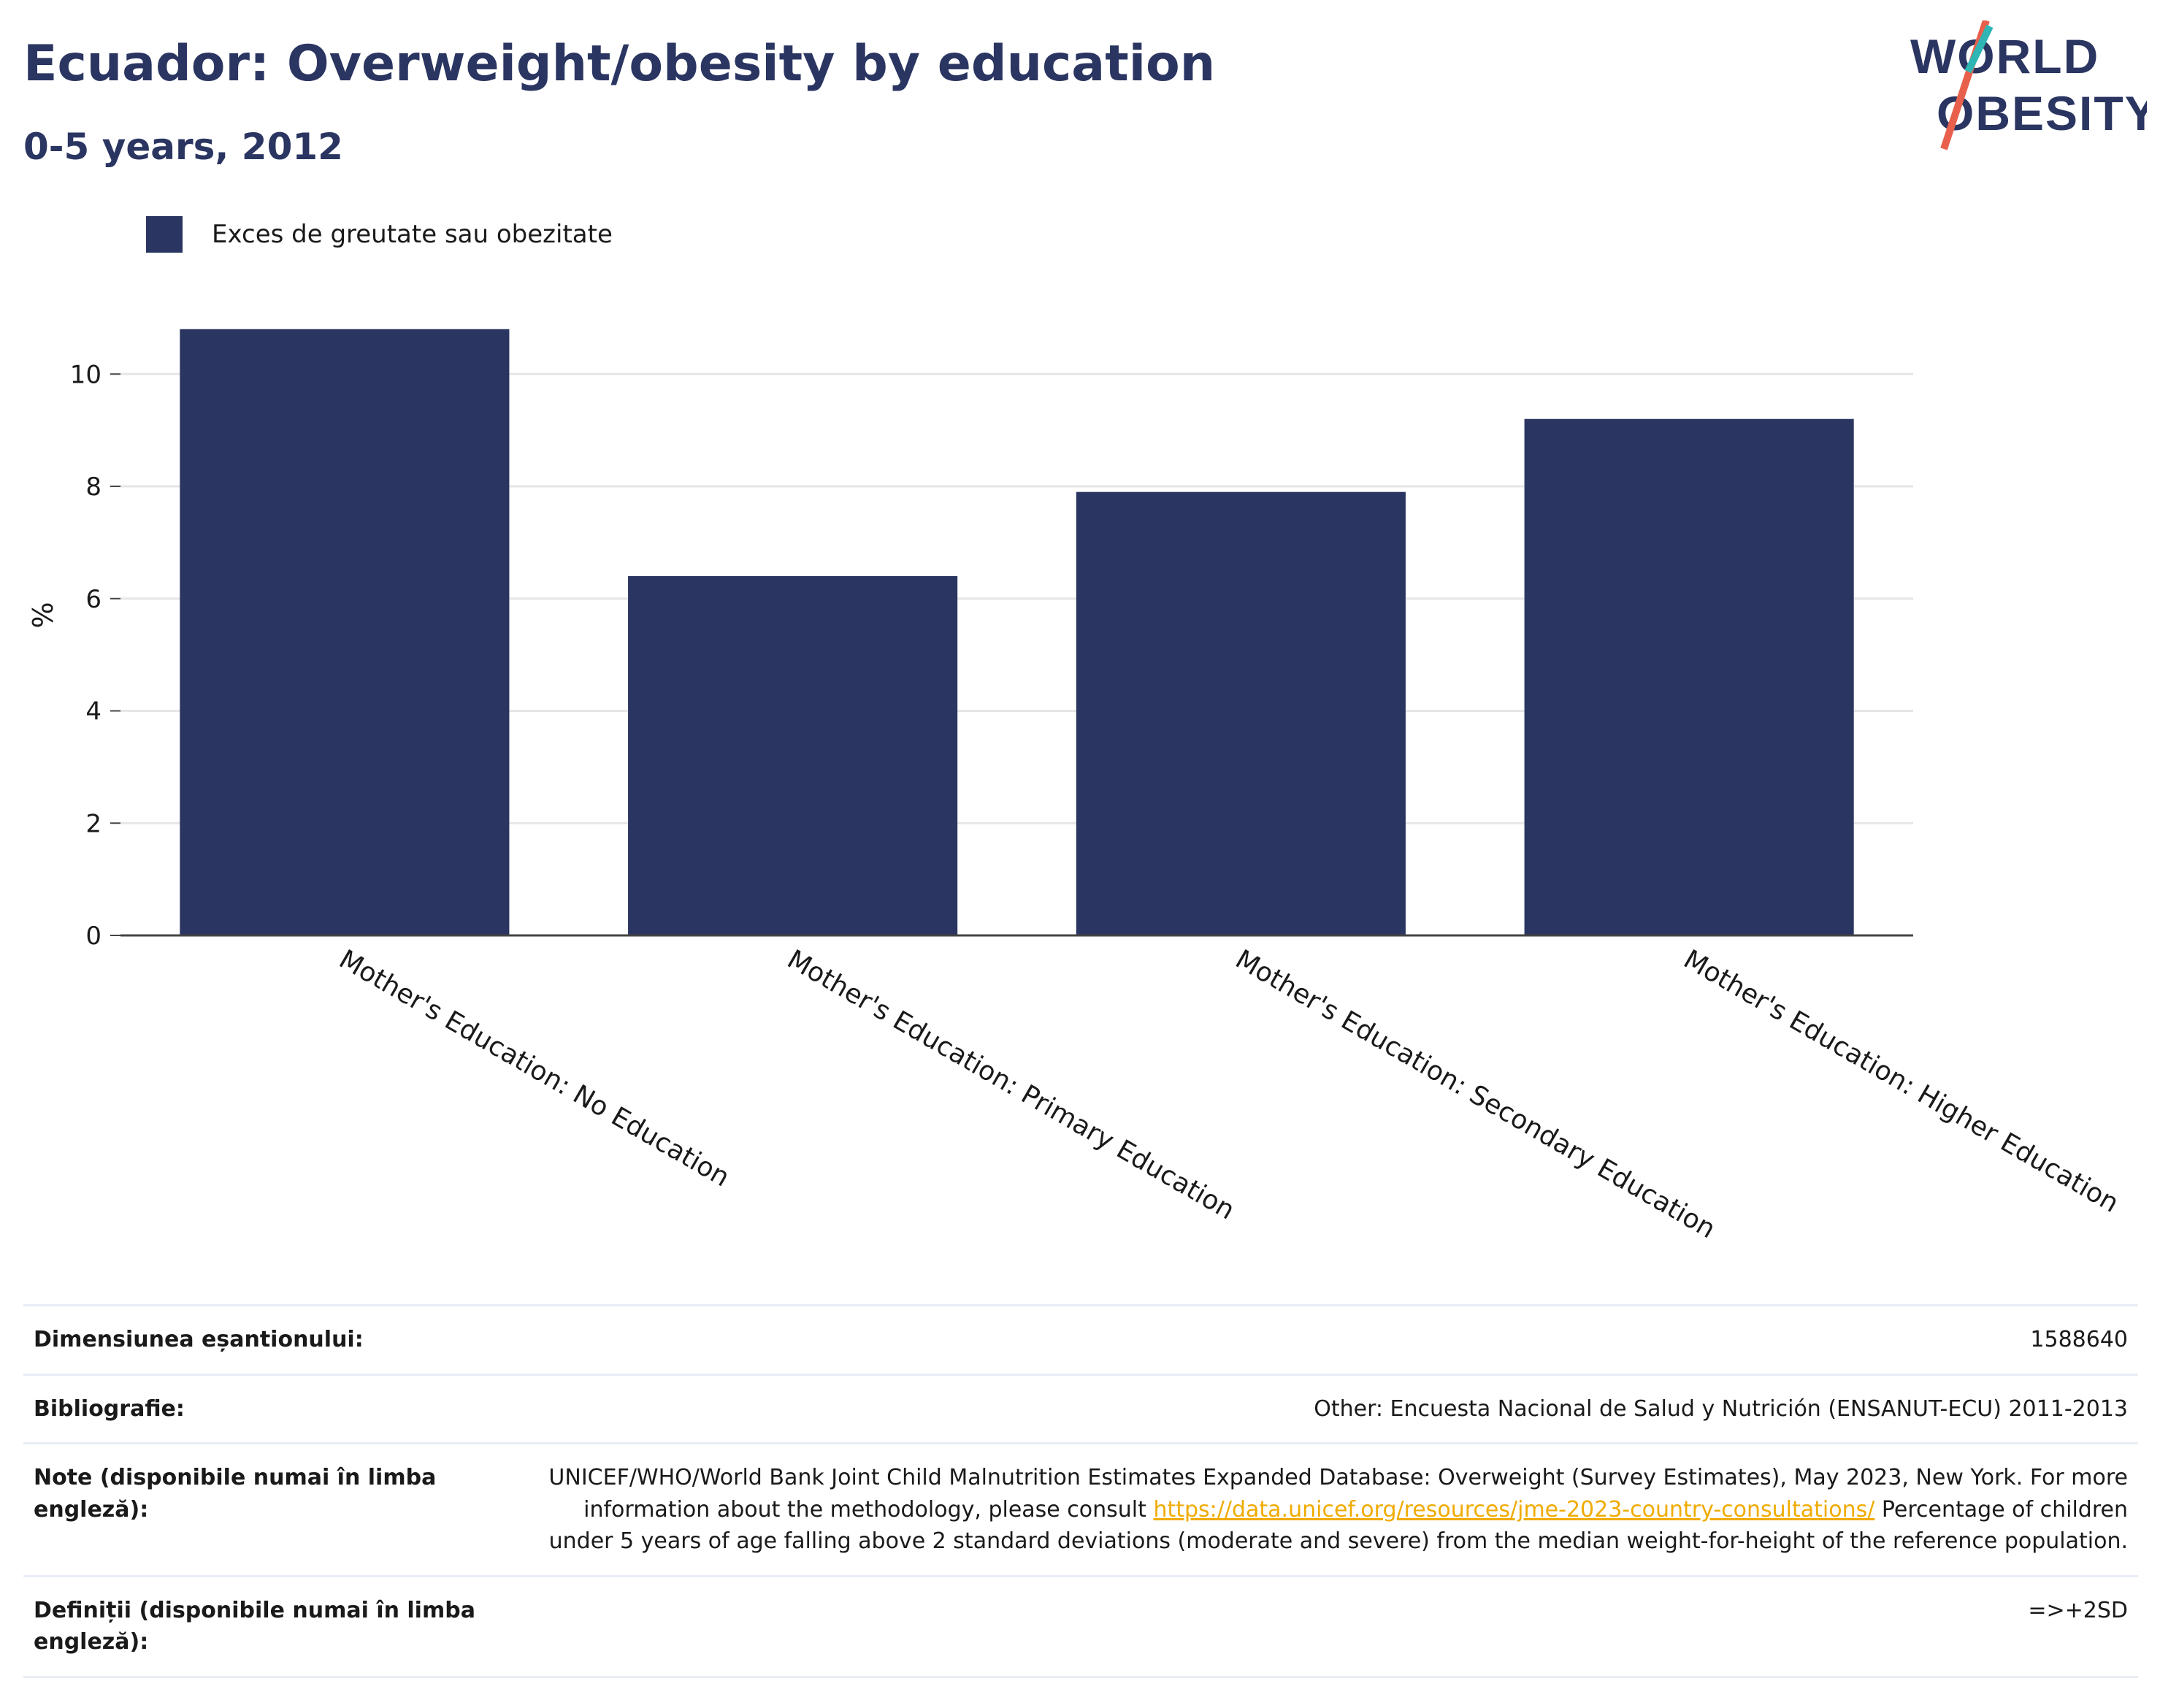 The height and width of the screenshot is (1708, 2160). I want to click on y-tick-label: 8, so click(93, 487).